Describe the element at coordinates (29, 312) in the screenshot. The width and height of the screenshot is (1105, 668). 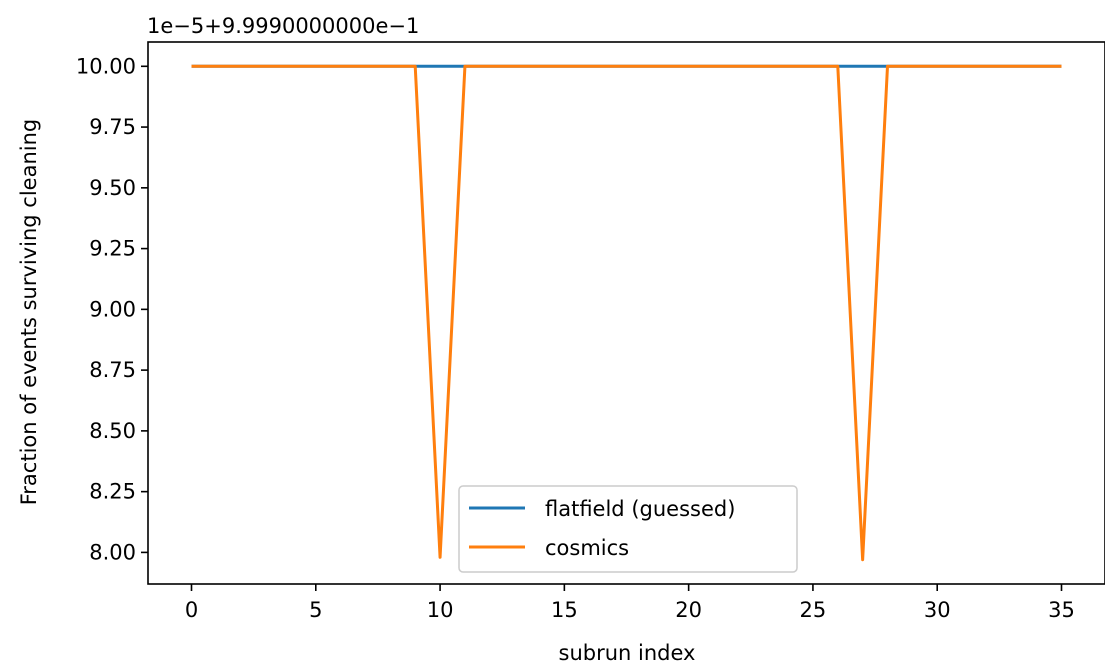
I see `y-axis-title: Fraction of events surviving cleaning` at that location.